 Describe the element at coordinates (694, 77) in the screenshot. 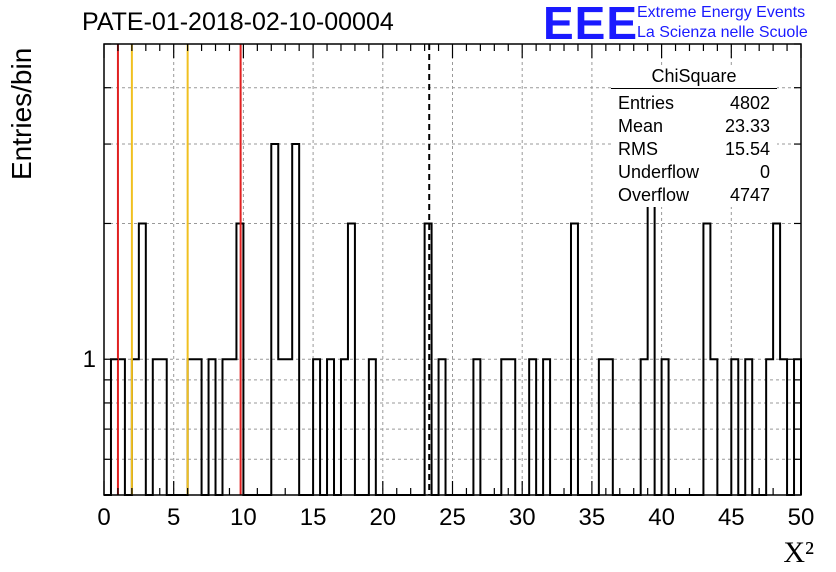

I see `stats-title: ChiSquare` at that location.